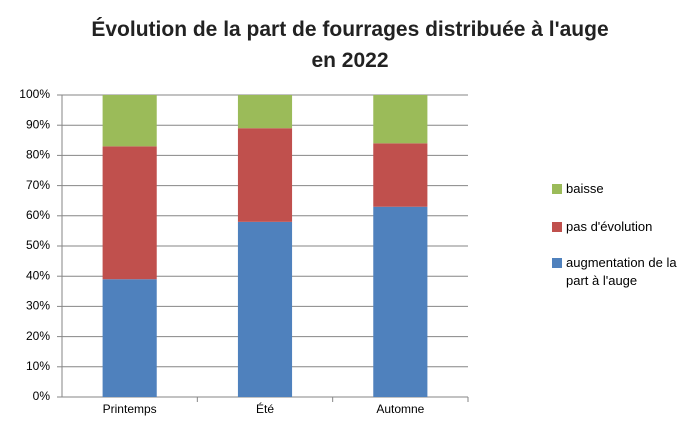 The height and width of the screenshot is (445, 686). What do you see at coordinates (34, 94) in the screenshot?
I see `y-tick-label: 100%` at bounding box center [34, 94].